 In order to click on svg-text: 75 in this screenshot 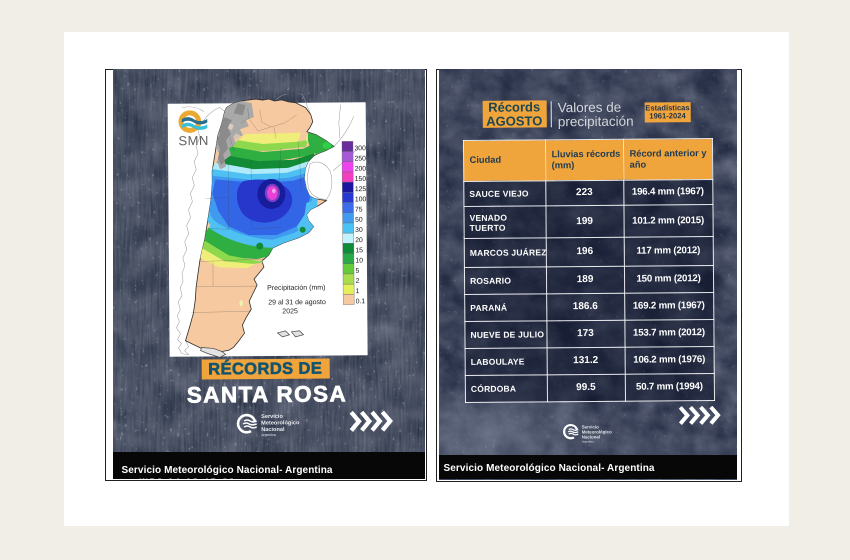, I will do `click(358, 209)`.